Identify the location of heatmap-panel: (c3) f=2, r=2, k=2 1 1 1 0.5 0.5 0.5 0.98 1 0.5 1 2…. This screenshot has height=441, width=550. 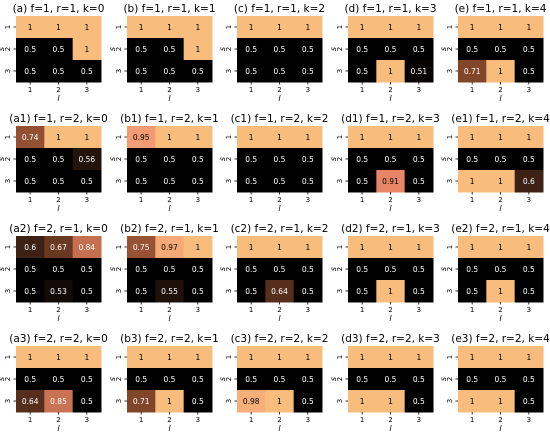
(273, 383).